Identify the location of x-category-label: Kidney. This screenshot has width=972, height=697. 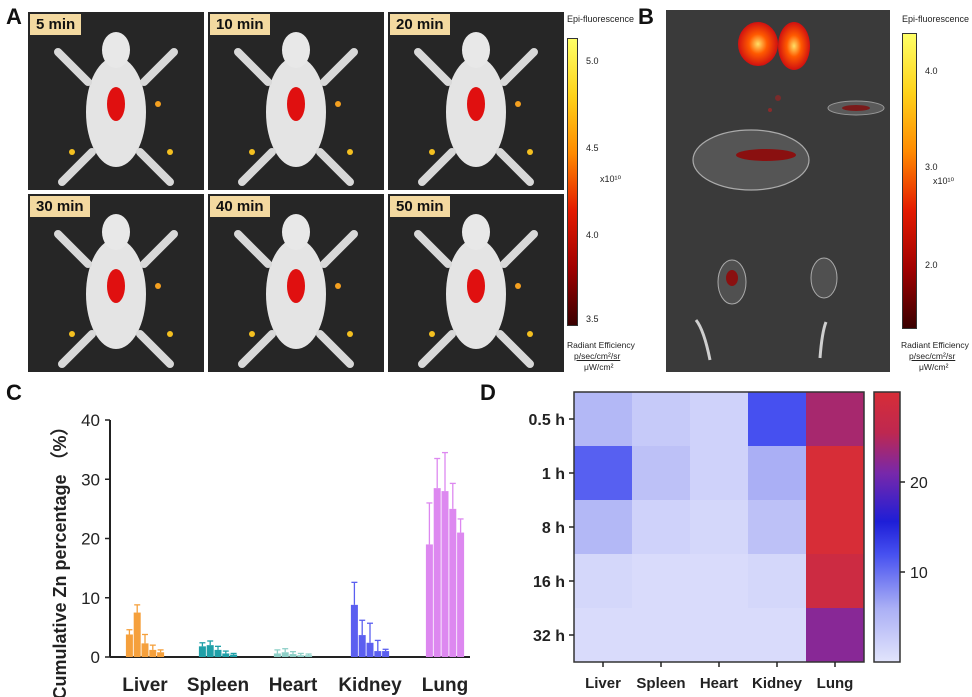
(370, 685).